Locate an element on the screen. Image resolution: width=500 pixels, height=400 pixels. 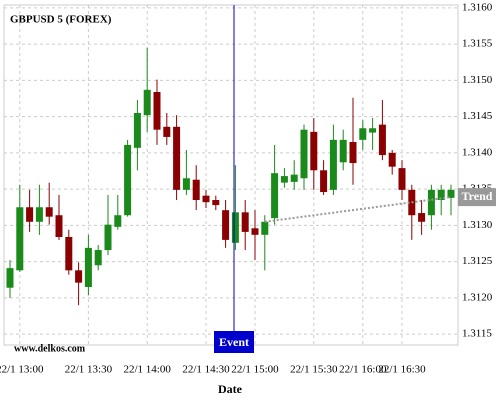
y-tick-label: 1.3130 is located at coordinates (477, 225).